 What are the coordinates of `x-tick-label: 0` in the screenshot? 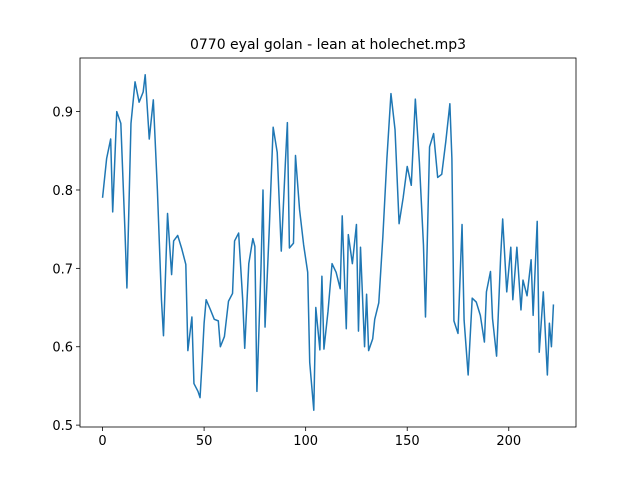 It's located at (102, 441).